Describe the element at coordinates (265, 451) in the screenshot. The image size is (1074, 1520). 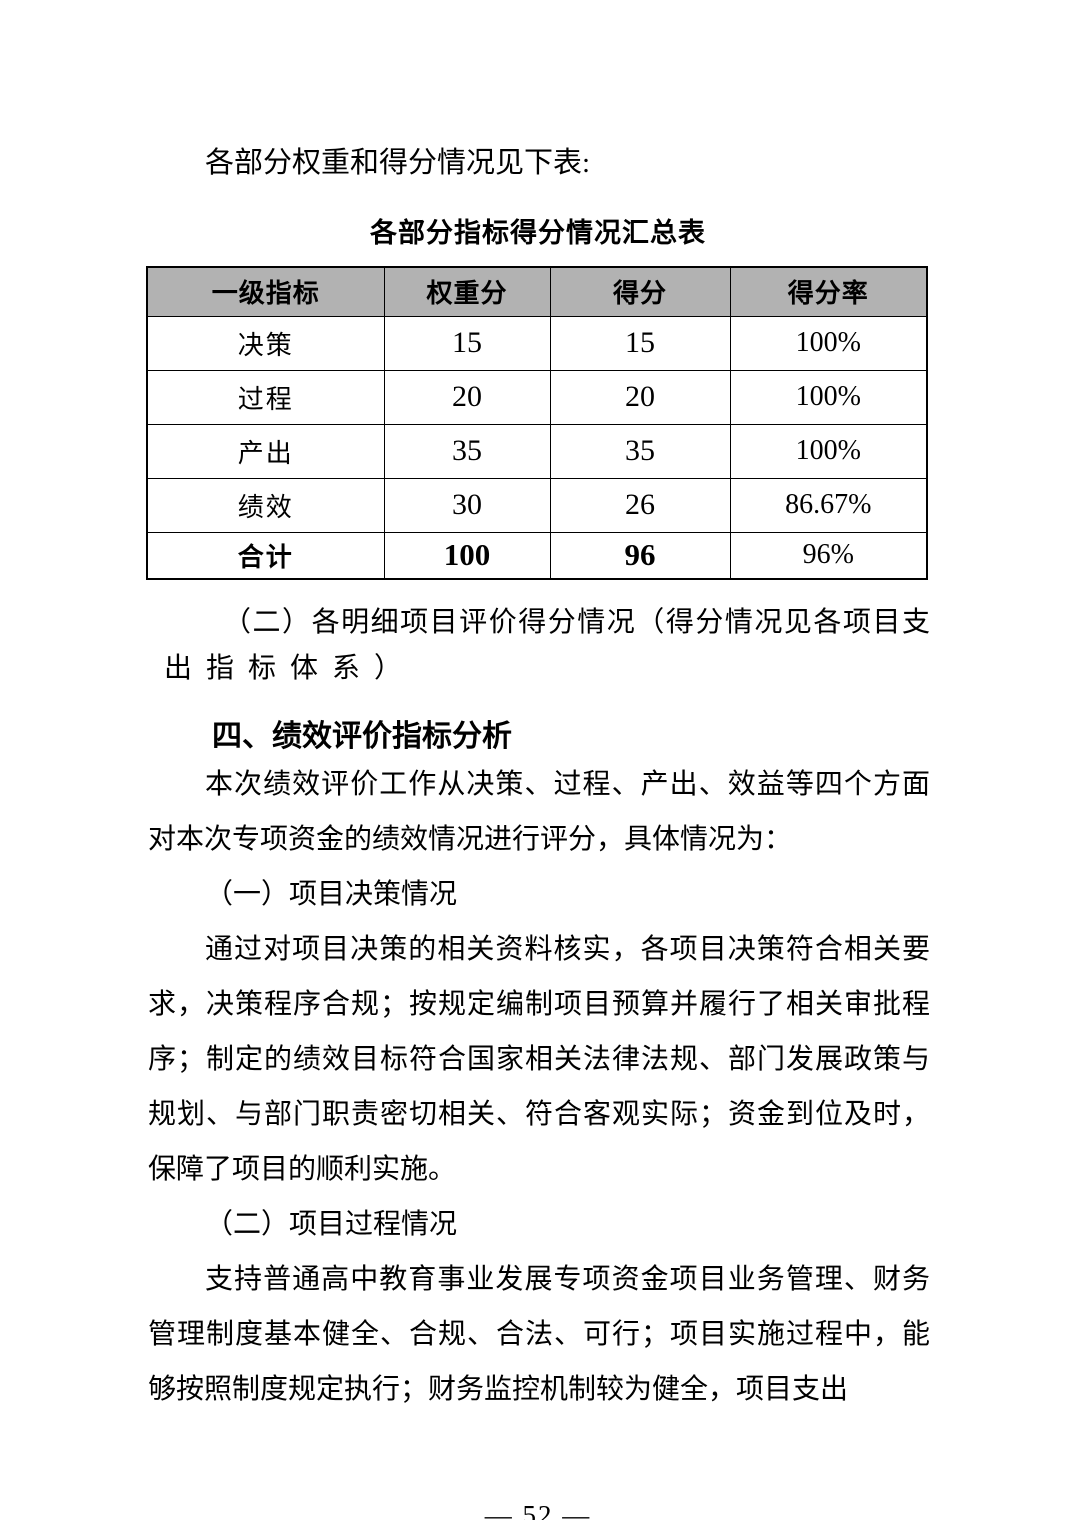
I see `cell-indicator: 产出` at that location.